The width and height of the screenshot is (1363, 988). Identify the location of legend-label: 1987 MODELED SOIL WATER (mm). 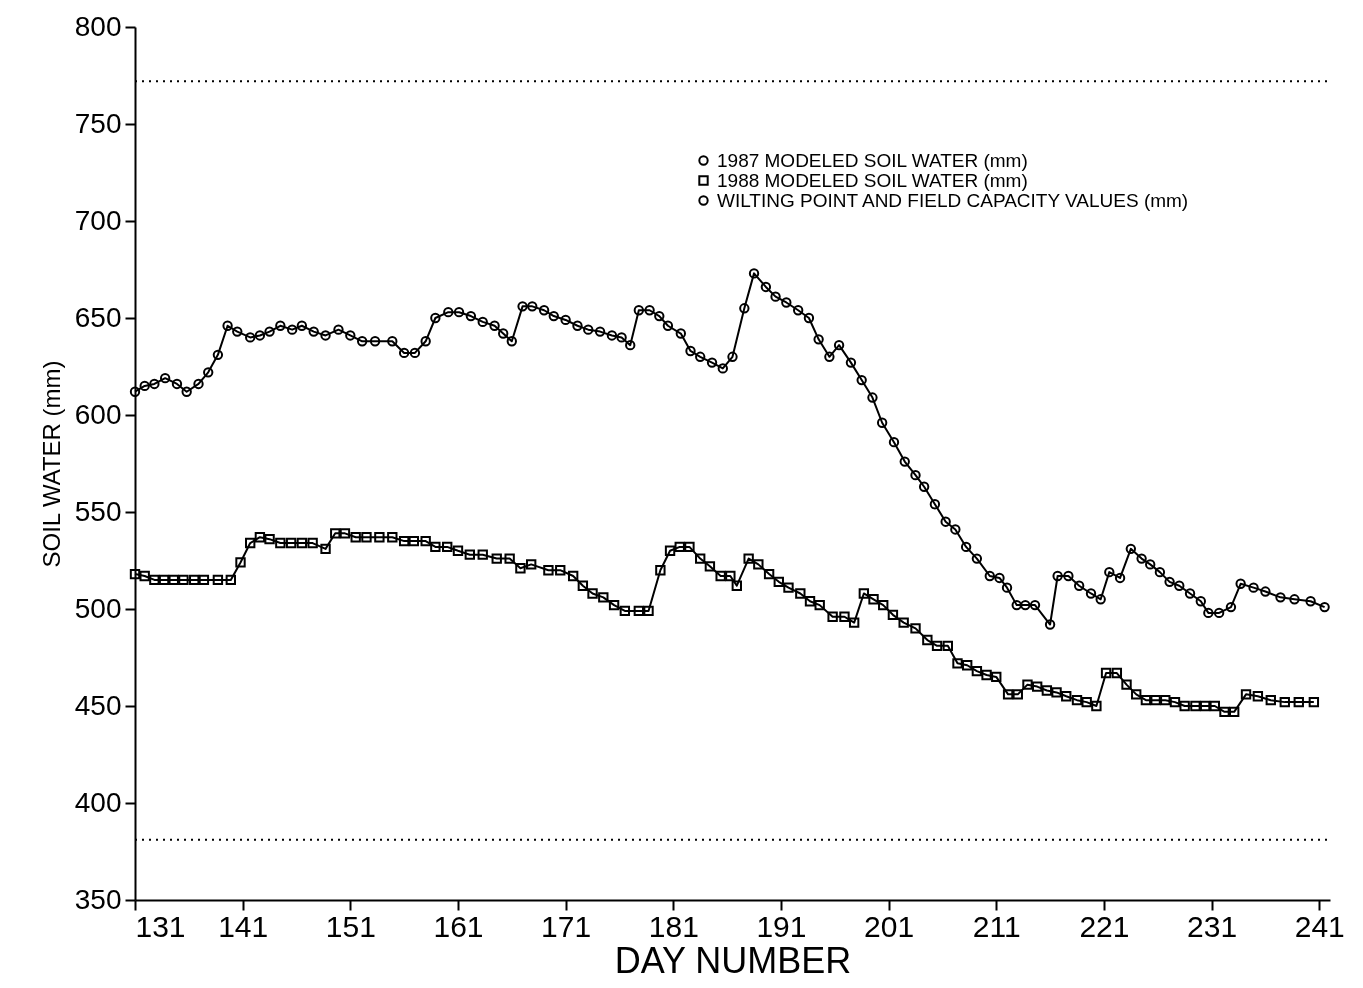
(872, 160).